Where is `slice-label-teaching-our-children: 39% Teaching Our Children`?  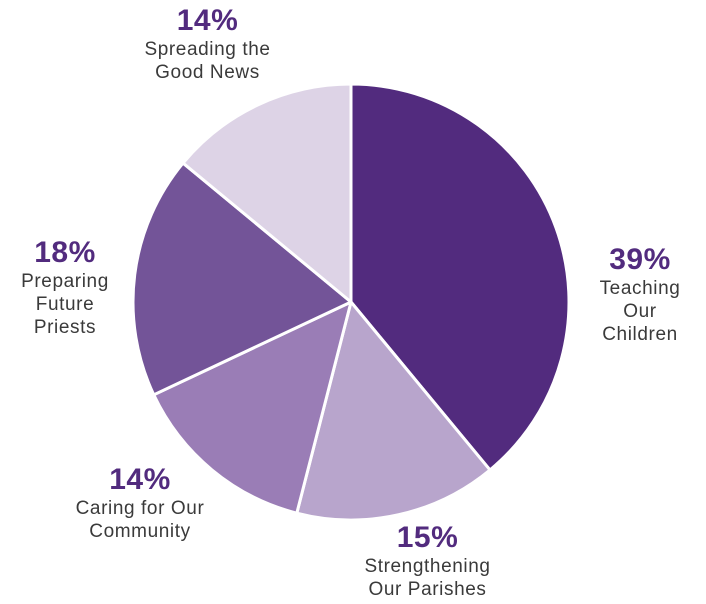
slice-label-teaching-our-children: 39% Teaching Our Children is located at coordinates (640, 294).